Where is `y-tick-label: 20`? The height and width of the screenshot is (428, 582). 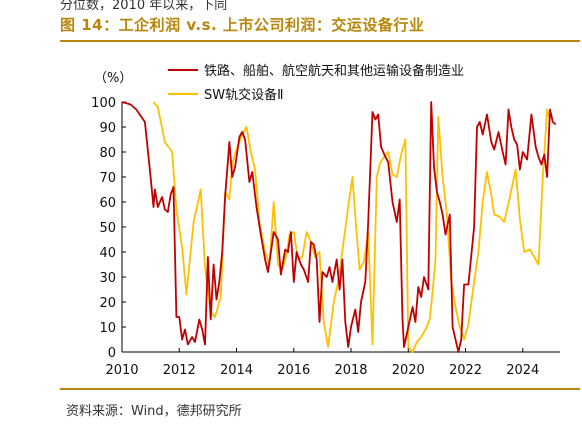
y-tick-label: 20 is located at coordinates (107, 303).